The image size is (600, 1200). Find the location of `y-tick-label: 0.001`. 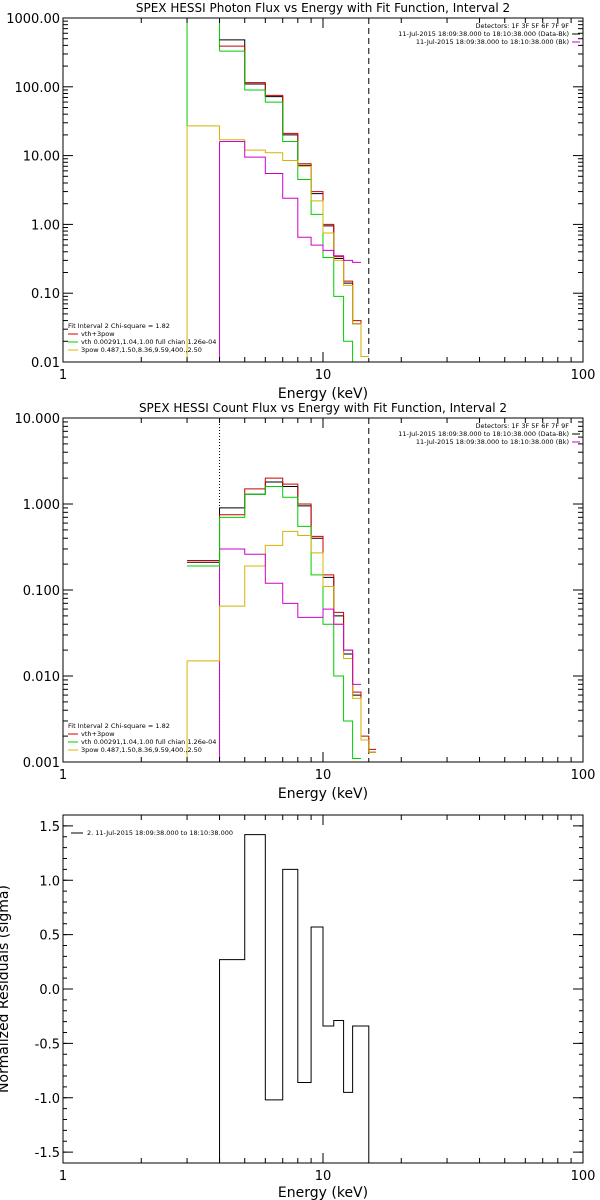

y-tick-label: 0.001 is located at coordinates (41, 763).